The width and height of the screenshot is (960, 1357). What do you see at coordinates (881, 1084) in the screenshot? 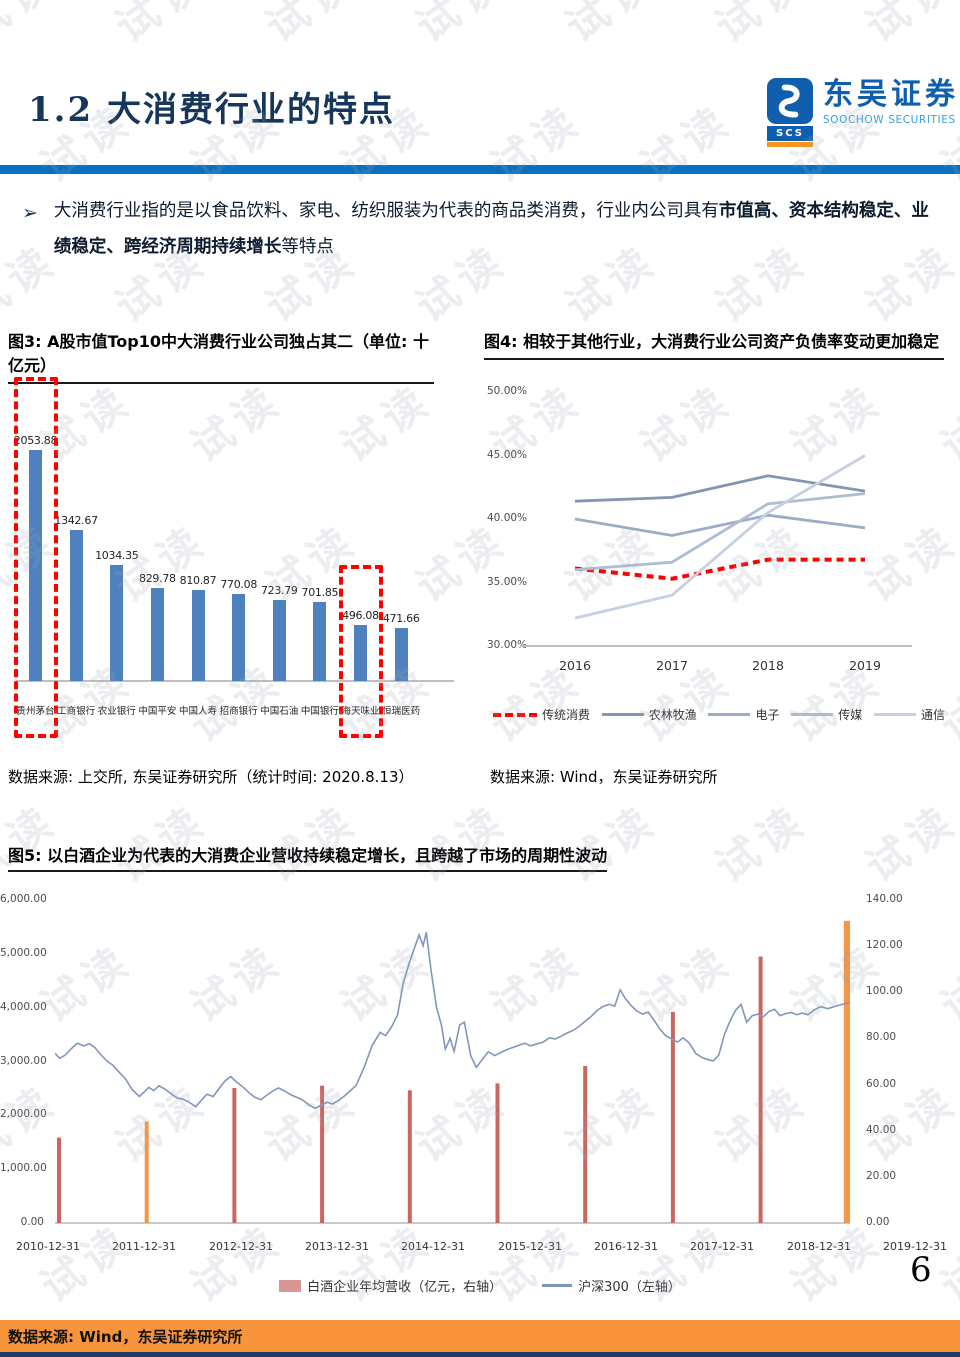
I see `fig5-right-tick: 60.00` at bounding box center [881, 1084].